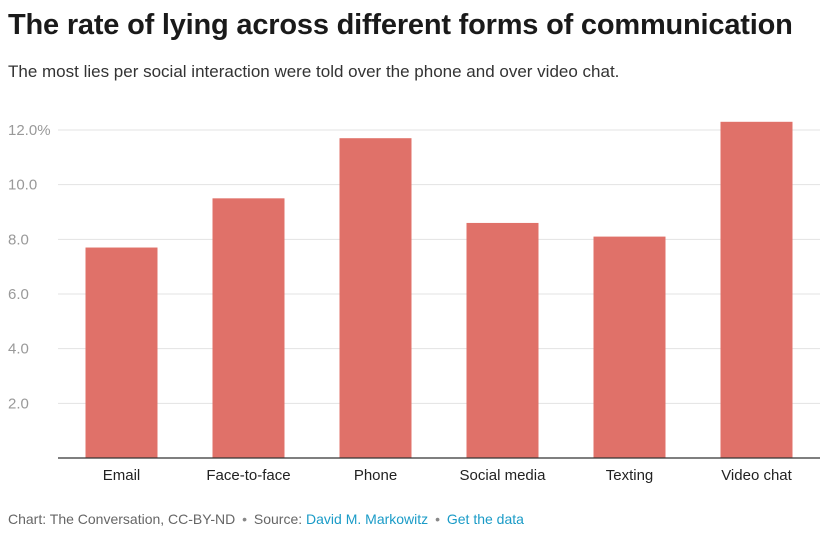 This screenshot has width=839, height=534. What do you see at coordinates (375, 475) in the screenshot?
I see `x-category-label: Phone` at bounding box center [375, 475].